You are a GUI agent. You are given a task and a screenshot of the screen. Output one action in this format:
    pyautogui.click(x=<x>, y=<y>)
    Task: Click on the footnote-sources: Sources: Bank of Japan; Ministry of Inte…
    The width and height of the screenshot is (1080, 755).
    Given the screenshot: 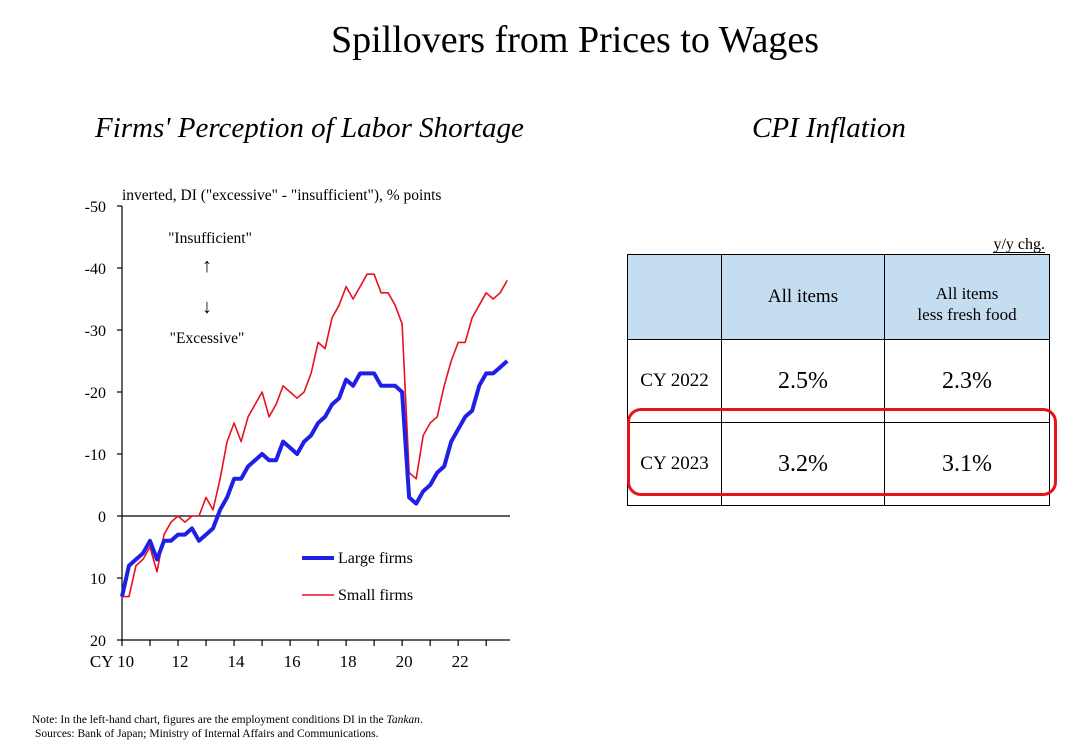 What is the action you would take?
    pyautogui.click(x=207, y=734)
    